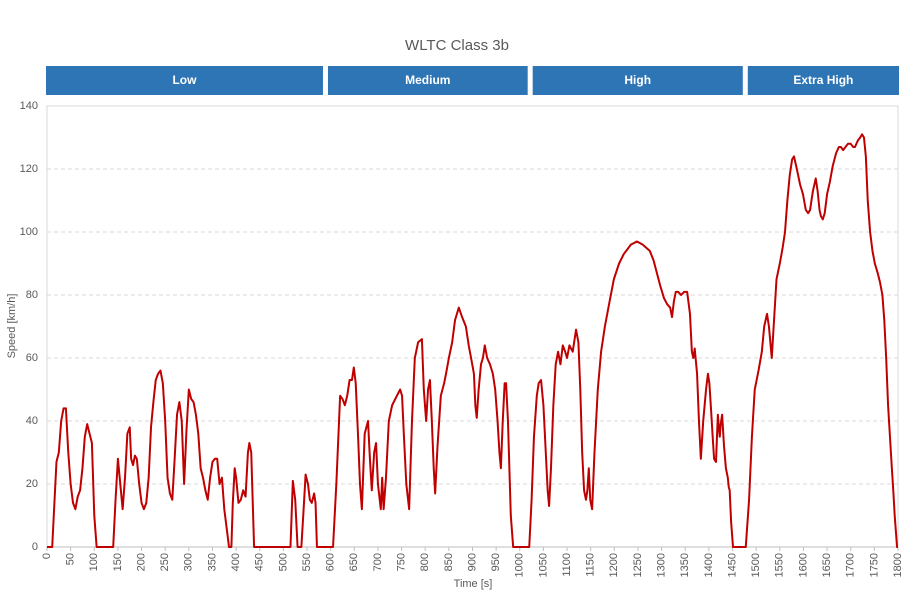 Image resolution: width=914 pixels, height=597 pixels. What do you see at coordinates (898, 565) in the screenshot?
I see `x-tick-label: 1800` at bounding box center [898, 565].